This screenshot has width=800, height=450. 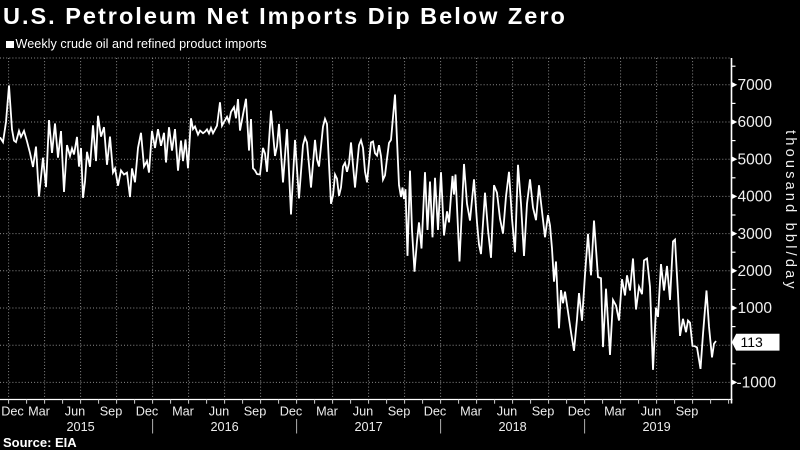 What do you see at coordinates (755, 197) in the screenshot?
I see `svg-text: 4000` at bounding box center [755, 197].